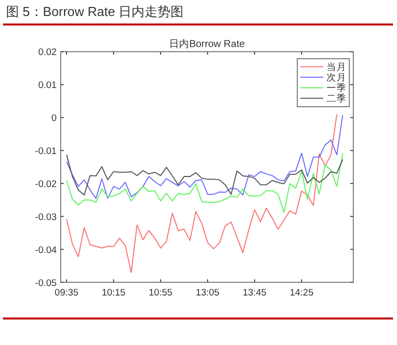  What do you see at coordinates (46, 217) in the screenshot?
I see `y-tick-label: -0.03` at bounding box center [46, 217].